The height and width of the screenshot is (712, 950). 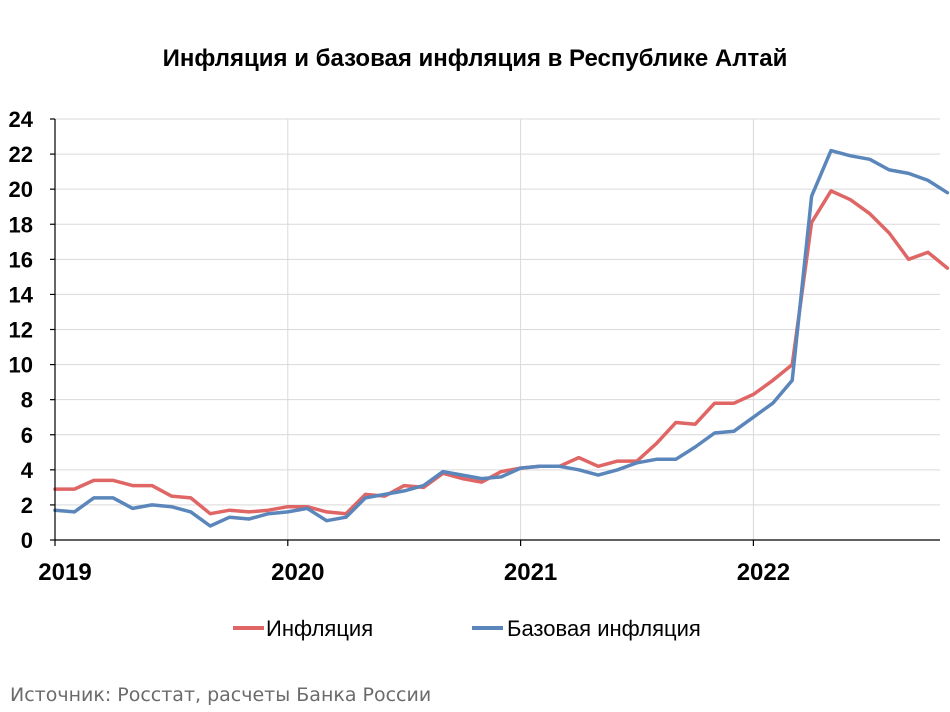 I want to click on legend-label-inflation: Инфляция, so click(x=319, y=628).